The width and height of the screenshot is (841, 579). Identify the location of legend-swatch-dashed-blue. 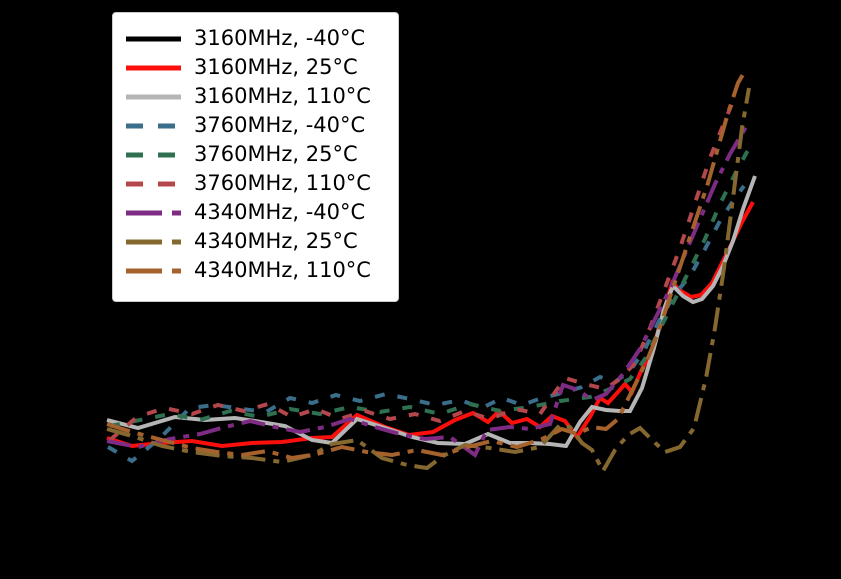
(153, 125).